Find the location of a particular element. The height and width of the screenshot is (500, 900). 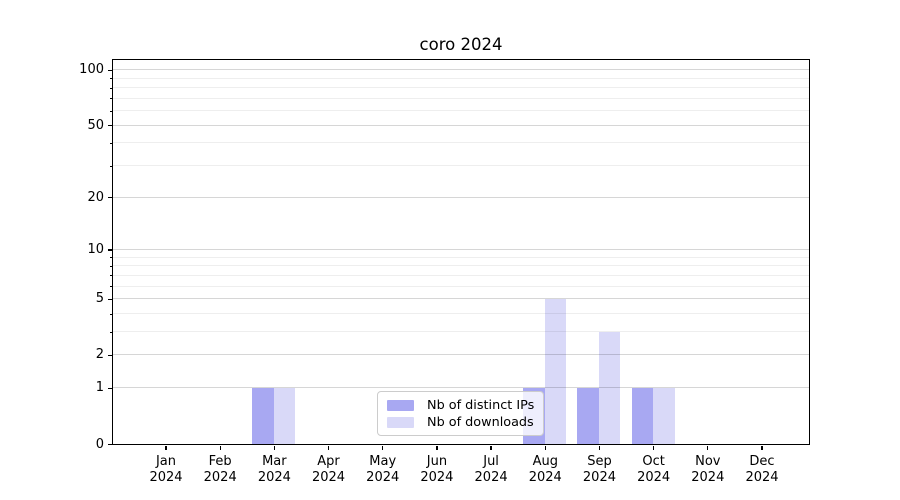

x-tick-label: Jan 2024 is located at coordinates (166, 470).